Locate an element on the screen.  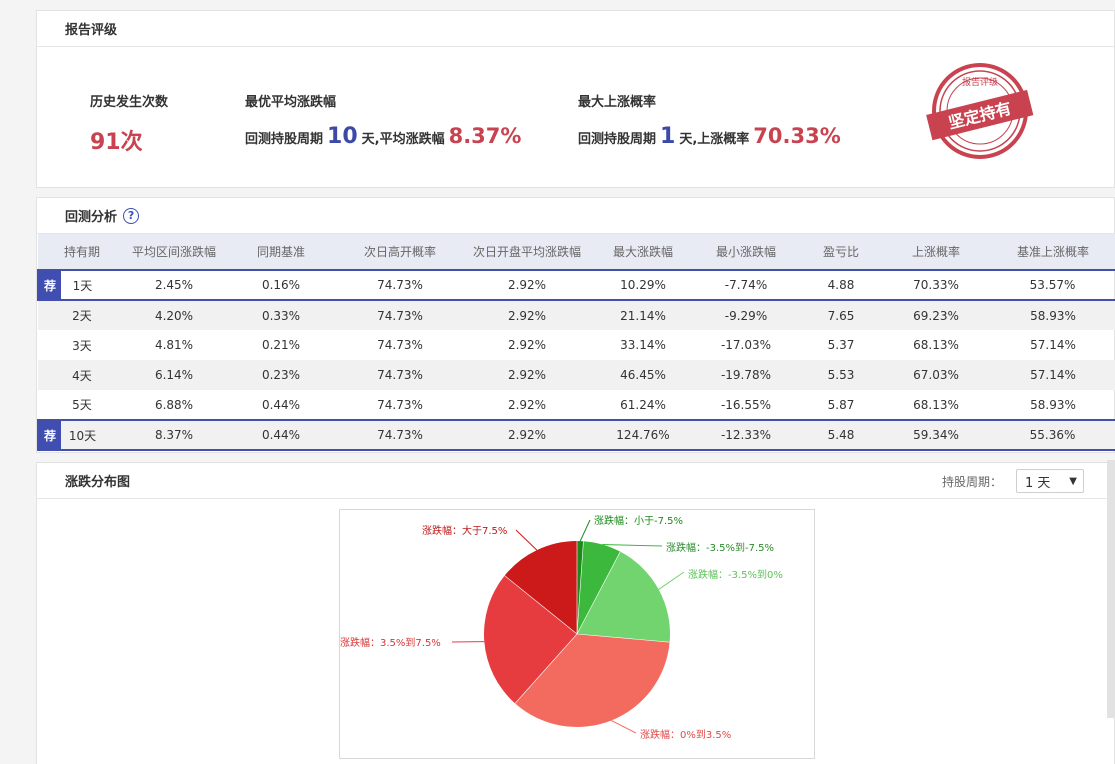
best-average-line: 回测持股周期 10 天,平均涨跌幅 8.37% is located at coordinates (383, 136).